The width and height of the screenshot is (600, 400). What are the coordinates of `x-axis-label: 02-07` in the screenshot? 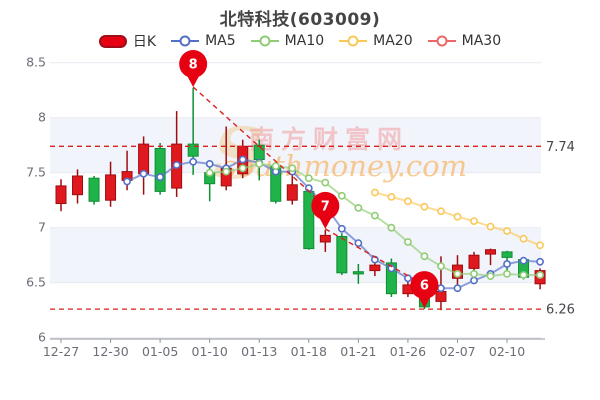 It's located at (457, 351).